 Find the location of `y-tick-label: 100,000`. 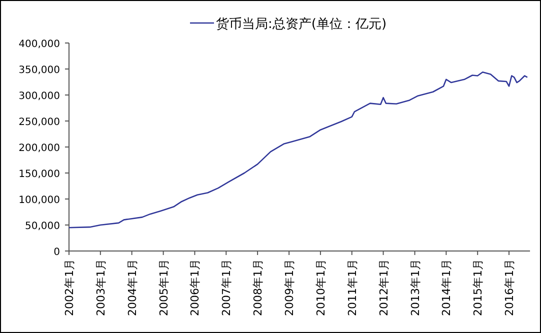

y-tick-label: 100,000 is located at coordinates (39, 200).